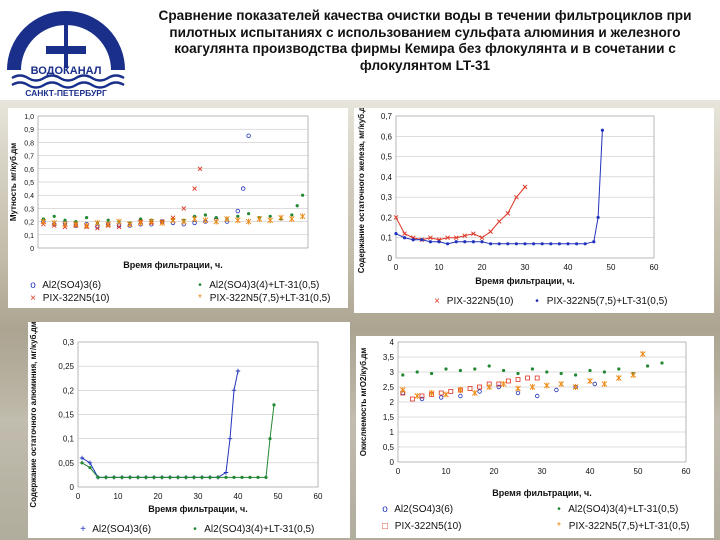  Describe the element at coordinates (623, 526) in the screenshot. I see `legend-item: * PIX-322N5(7,5)+LT-31(0,5)` at that location.